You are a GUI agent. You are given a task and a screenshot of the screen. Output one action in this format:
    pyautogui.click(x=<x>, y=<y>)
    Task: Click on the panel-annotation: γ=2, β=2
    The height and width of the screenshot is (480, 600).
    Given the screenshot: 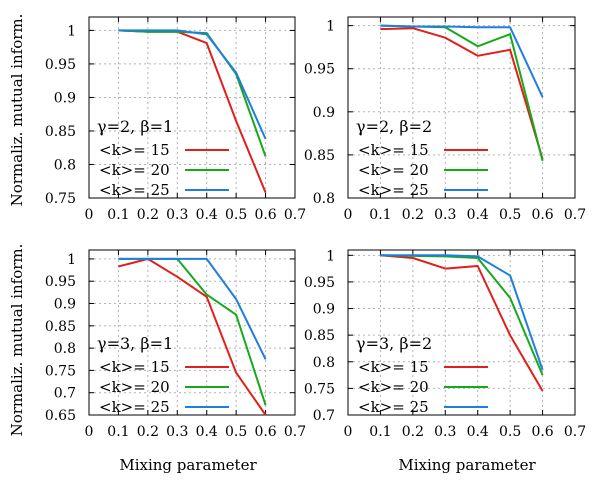 What is the action you would take?
    pyautogui.click(x=394, y=126)
    